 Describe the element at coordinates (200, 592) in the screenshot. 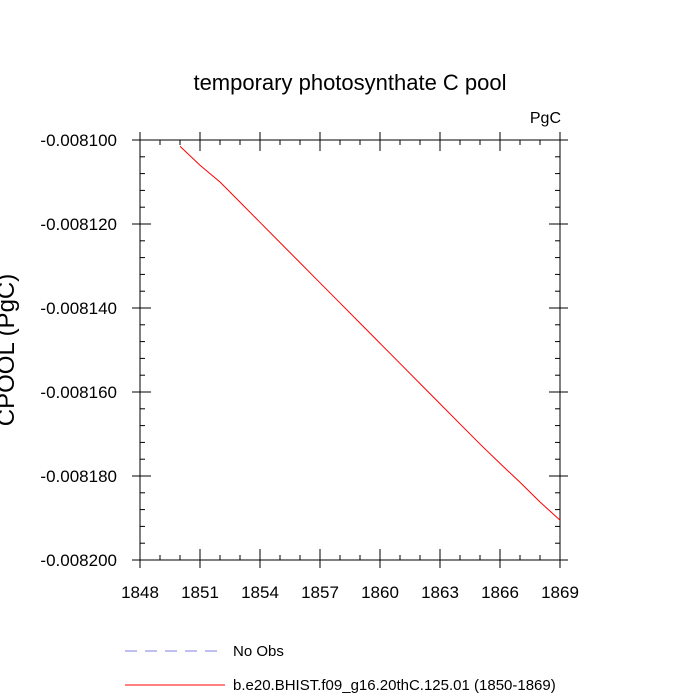

I see `x-tick-label: 1851` at that location.